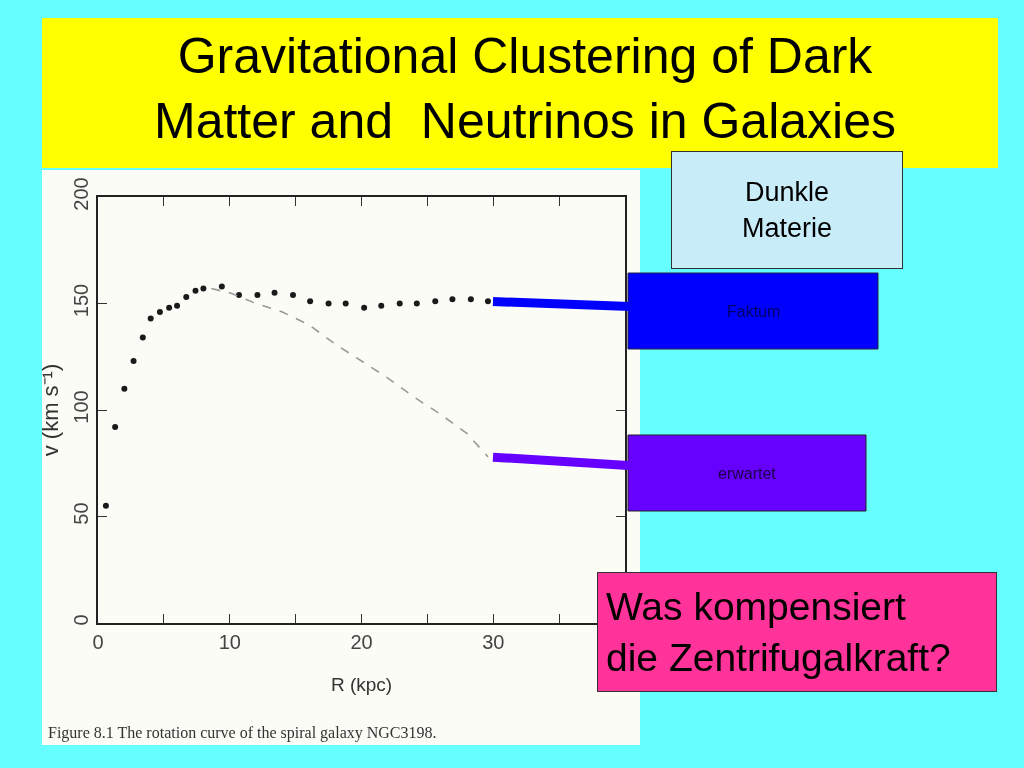 The height and width of the screenshot is (768, 1024). What do you see at coordinates (525, 88) in the screenshot?
I see `chart-title: Gravitational Clustering of Dark Matter and Neutrinos in Galaxies` at bounding box center [525, 88].